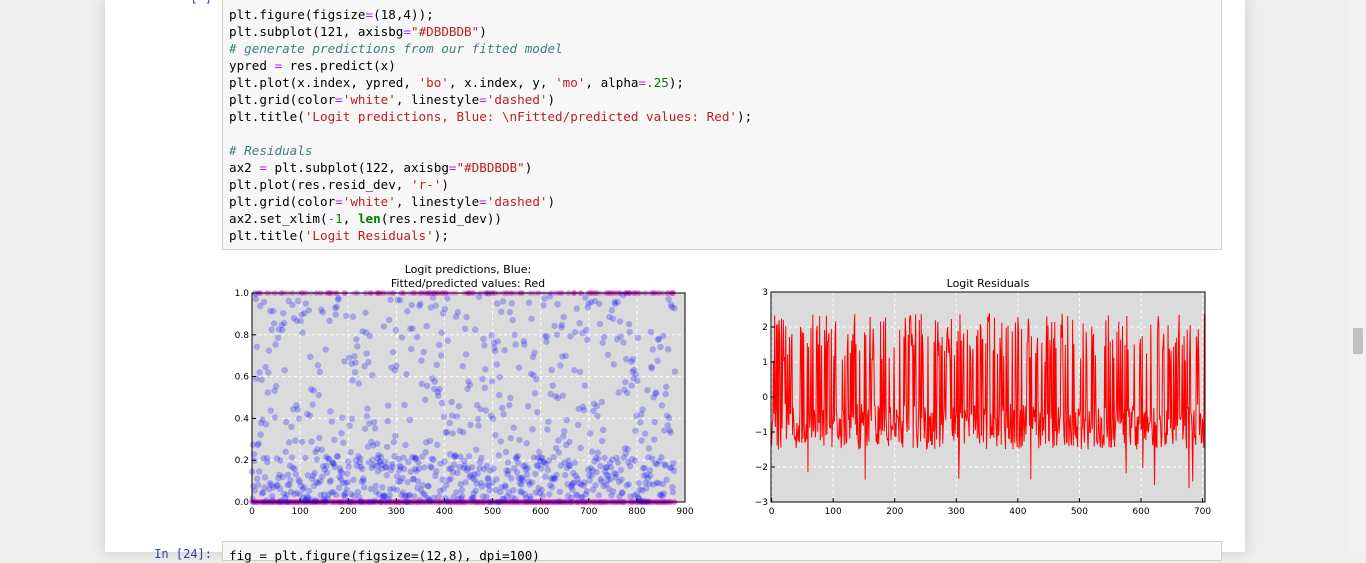  I want to click on y-tick-label: −2, so click(761, 468).